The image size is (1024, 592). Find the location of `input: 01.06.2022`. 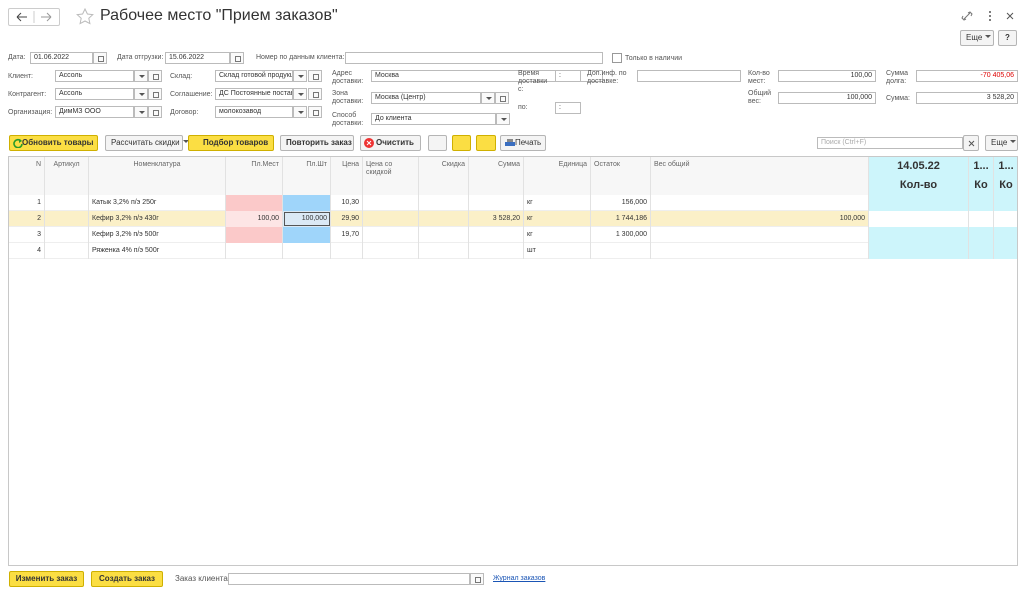

input: 01.06.2022 is located at coordinates (61, 58).